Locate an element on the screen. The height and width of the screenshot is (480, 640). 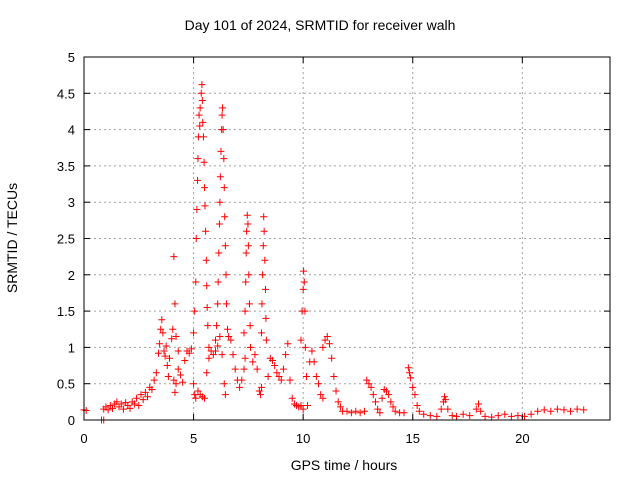
y-tick-label: 0.5 is located at coordinates (66, 384).